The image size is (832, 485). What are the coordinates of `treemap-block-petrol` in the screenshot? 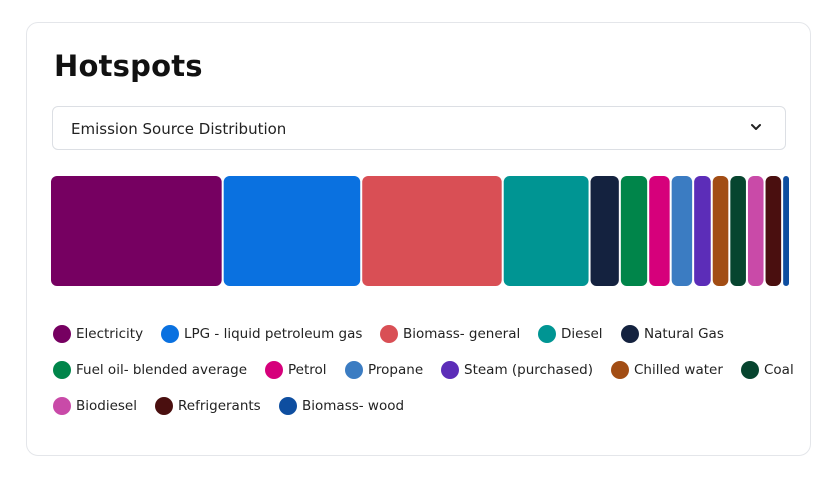 It's located at (659, 231).